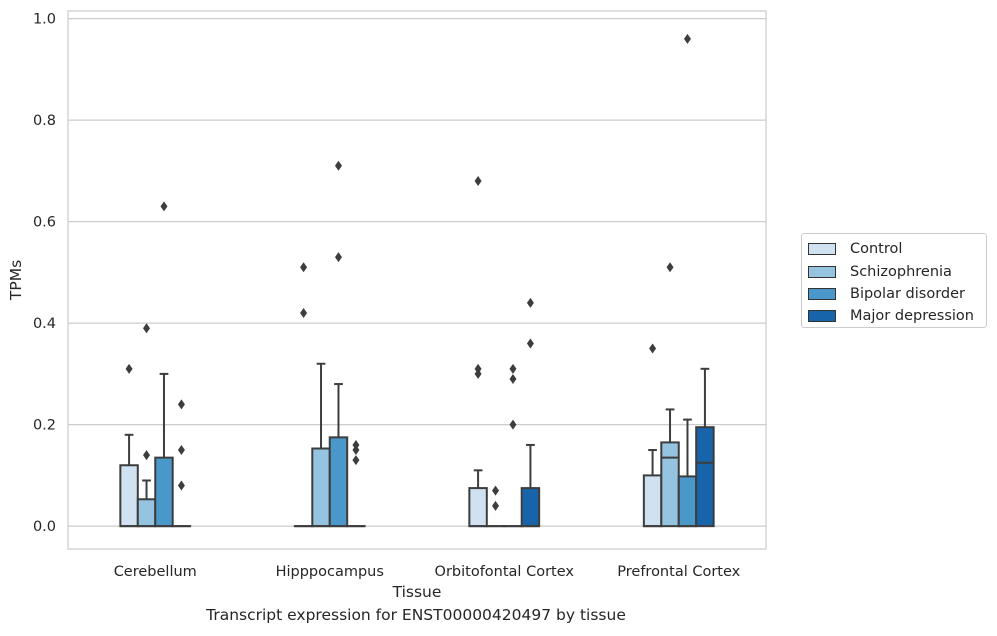  Describe the element at coordinates (822, 316) in the screenshot. I see `legend-swatch-major-depression` at that location.